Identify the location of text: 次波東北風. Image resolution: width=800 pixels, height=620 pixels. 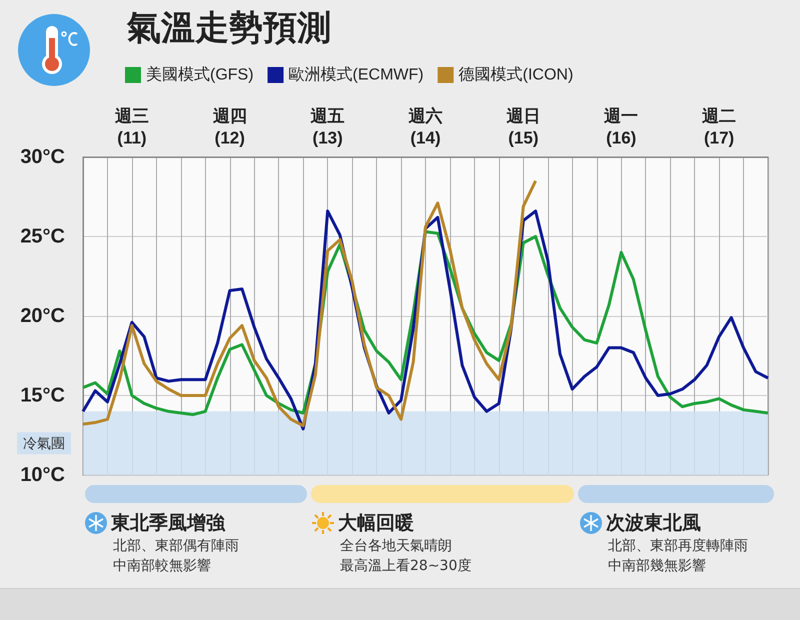
(653, 523).